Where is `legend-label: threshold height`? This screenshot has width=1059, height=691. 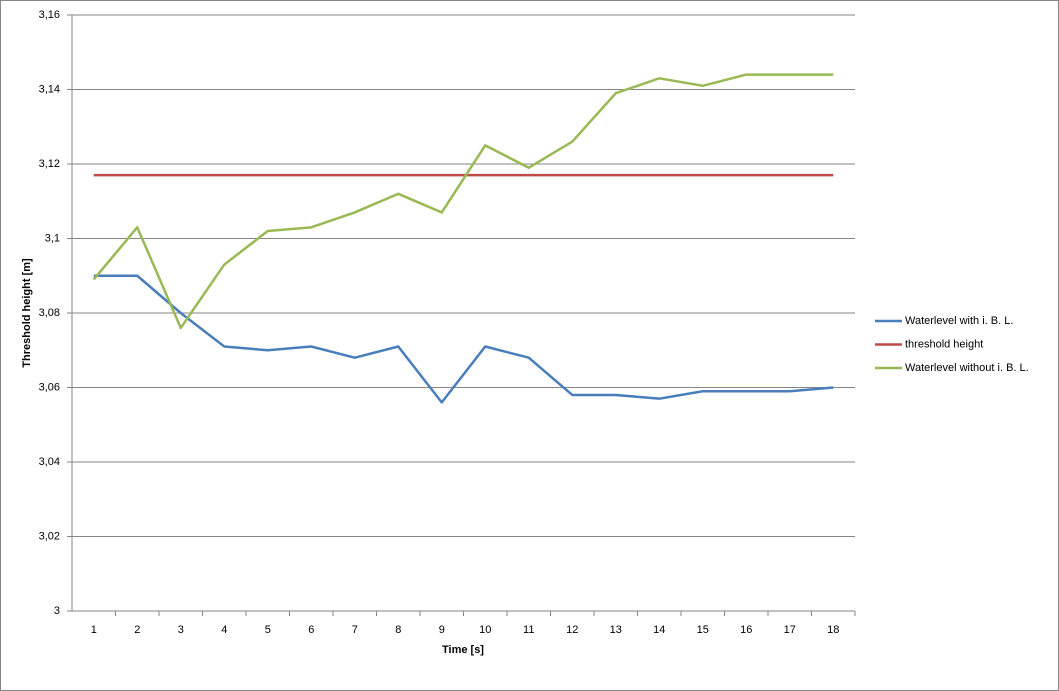 legend-label: threshold height is located at coordinates (944, 344).